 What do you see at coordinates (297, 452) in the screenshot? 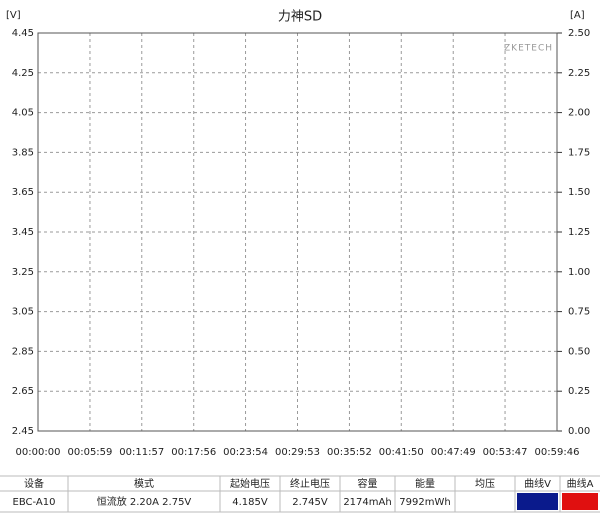
I see `x-tick-label: 00:29:53` at bounding box center [297, 452].